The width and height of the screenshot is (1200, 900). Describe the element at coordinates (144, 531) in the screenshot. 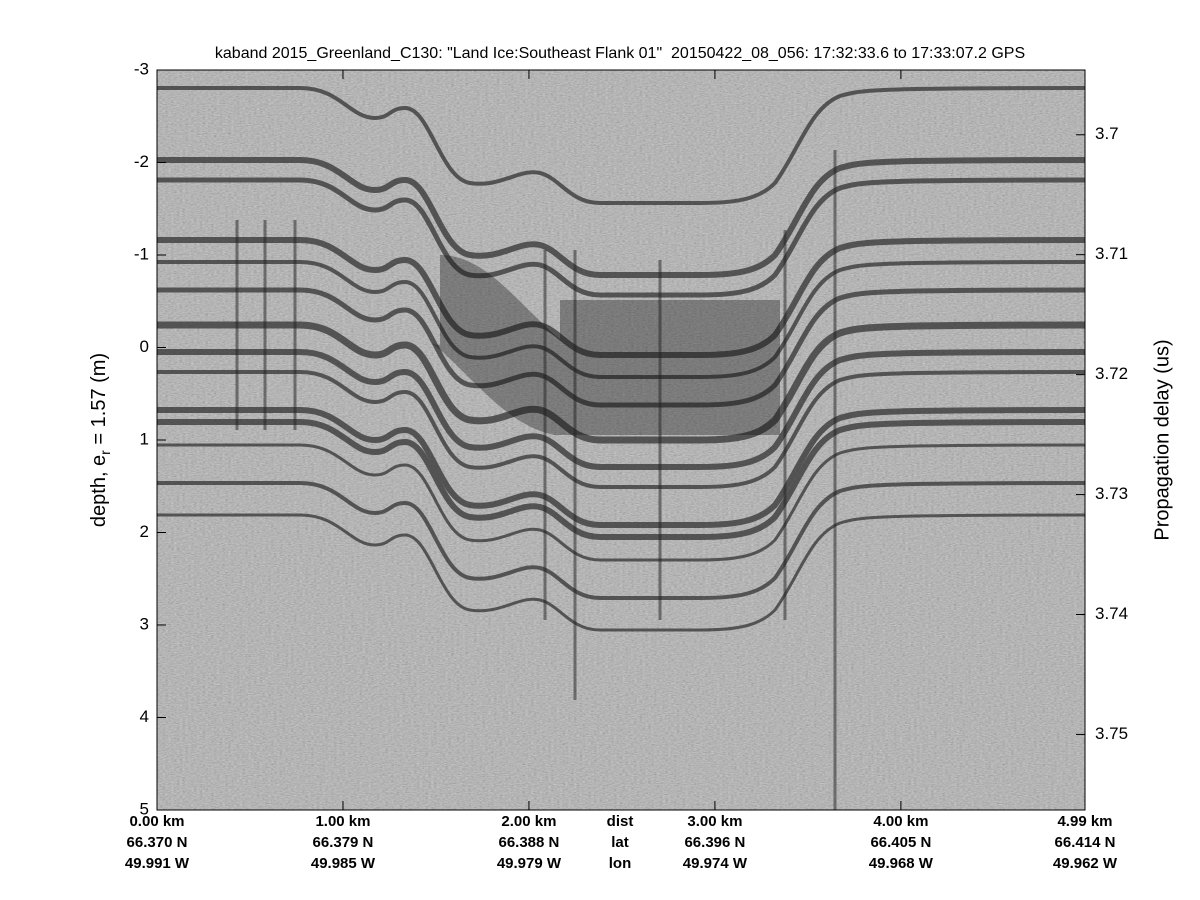

I see `y-tick-label: 2` at that location.